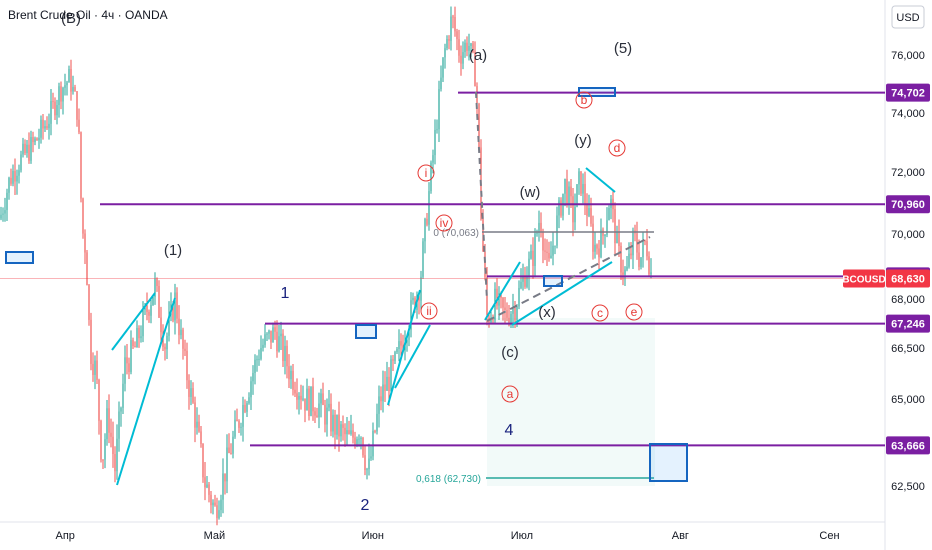  Describe the element at coordinates (908, 487) in the screenshot. I see `y-tick-label: 62,500` at that location.